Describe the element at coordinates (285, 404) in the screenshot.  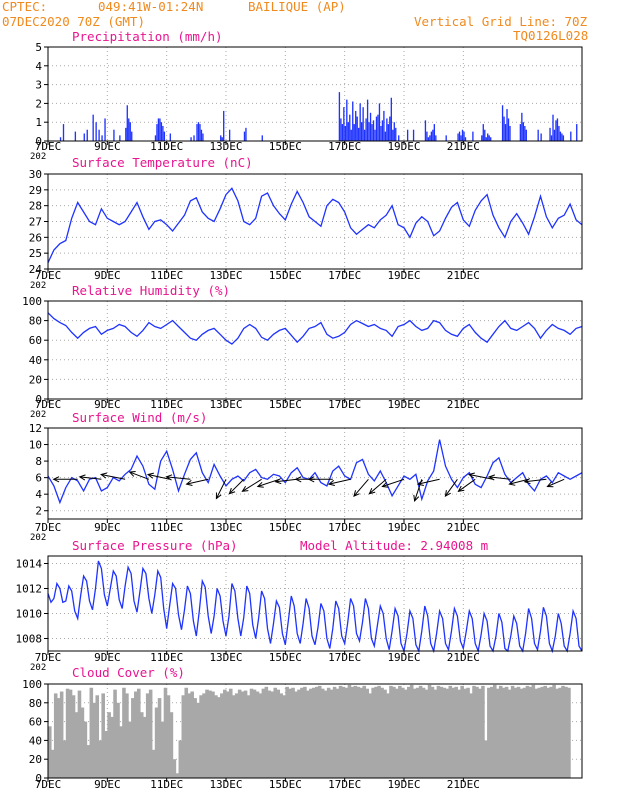
I see `rh-xtick-label: 15DEC` at that location.